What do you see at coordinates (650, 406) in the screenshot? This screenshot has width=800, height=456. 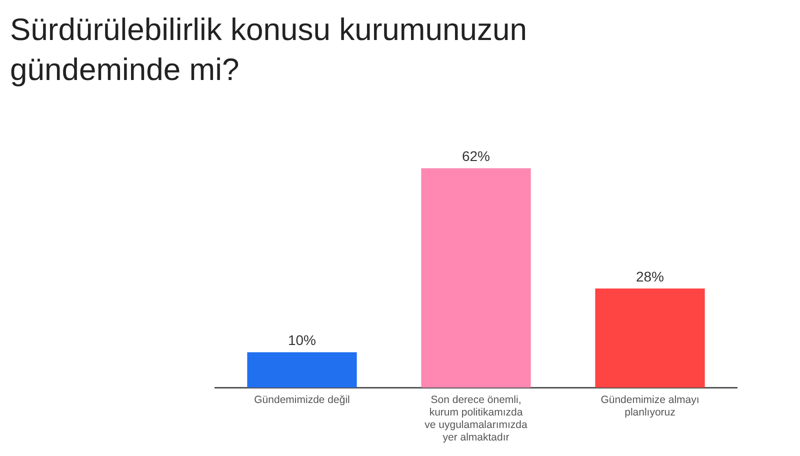 I see `x-tick-label: Gündemimize almayı planlıyoruz` at bounding box center [650, 406].